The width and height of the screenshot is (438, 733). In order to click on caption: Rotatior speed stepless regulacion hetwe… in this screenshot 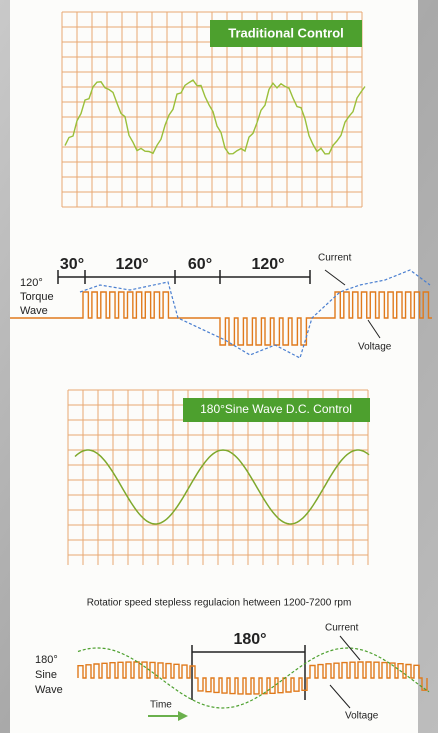, I will do `click(219, 603)`.